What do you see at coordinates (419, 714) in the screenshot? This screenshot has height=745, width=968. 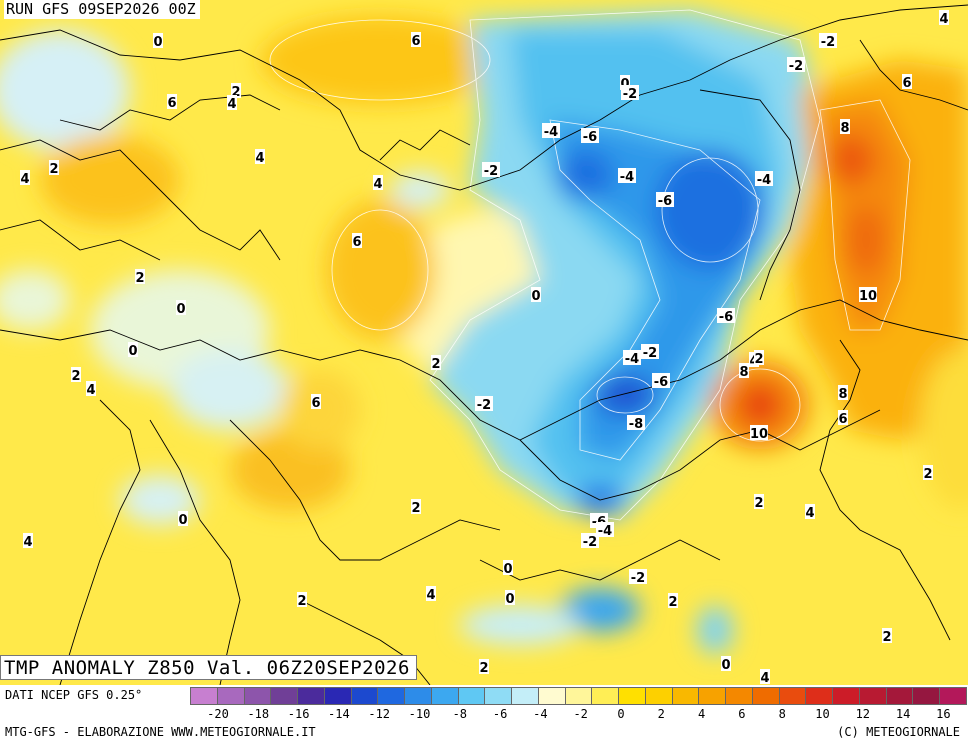 I see `scale-tick-label: -10` at bounding box center [419, 714].